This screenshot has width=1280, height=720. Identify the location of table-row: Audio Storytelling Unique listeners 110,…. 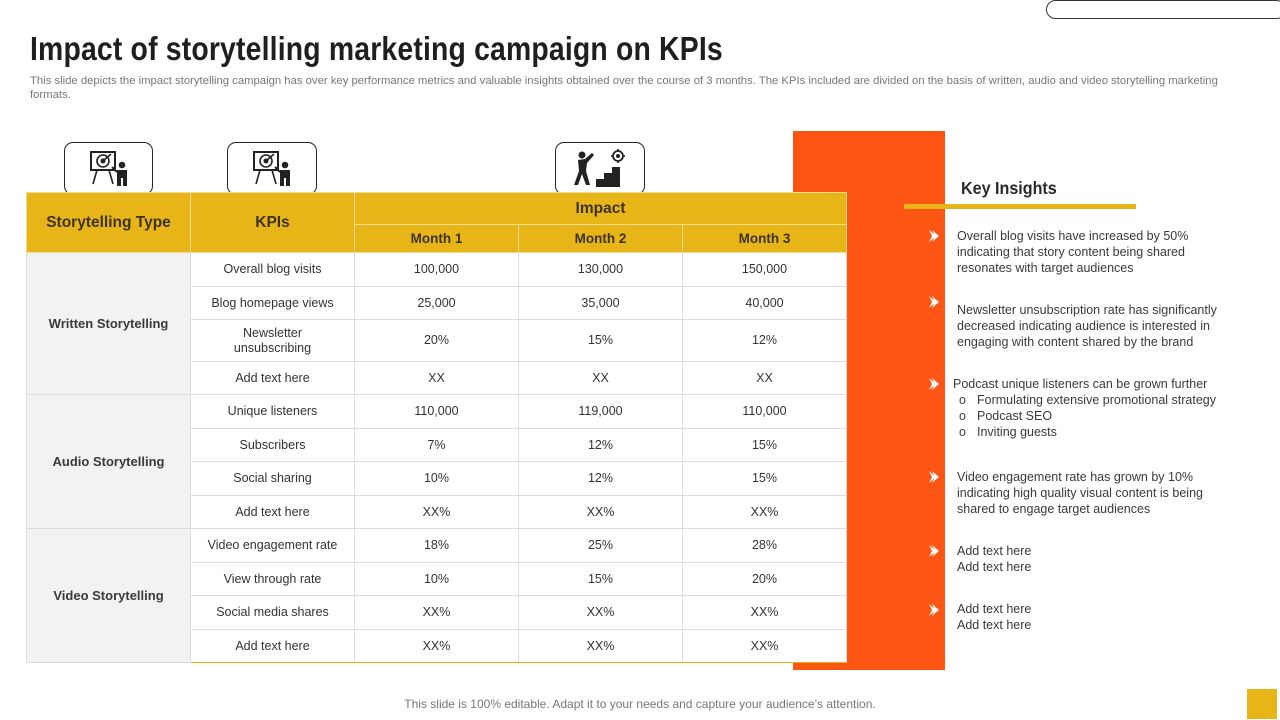
(437, 461).